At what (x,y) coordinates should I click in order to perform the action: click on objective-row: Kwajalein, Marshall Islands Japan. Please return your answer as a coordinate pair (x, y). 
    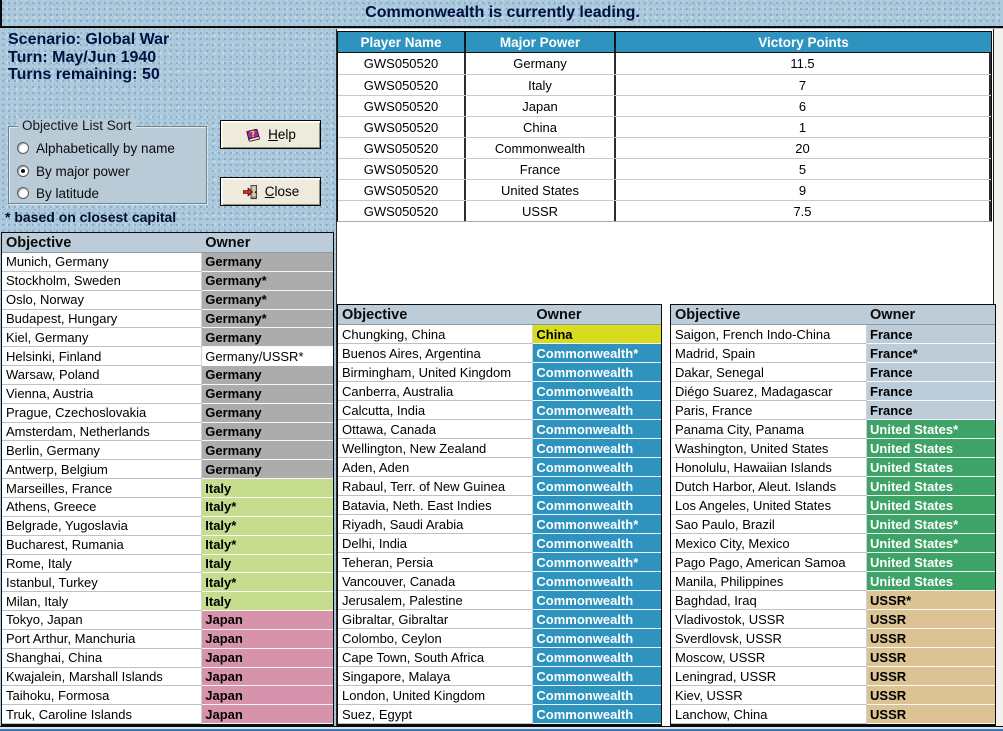
    Looking at the image, I should click on (167, 677).